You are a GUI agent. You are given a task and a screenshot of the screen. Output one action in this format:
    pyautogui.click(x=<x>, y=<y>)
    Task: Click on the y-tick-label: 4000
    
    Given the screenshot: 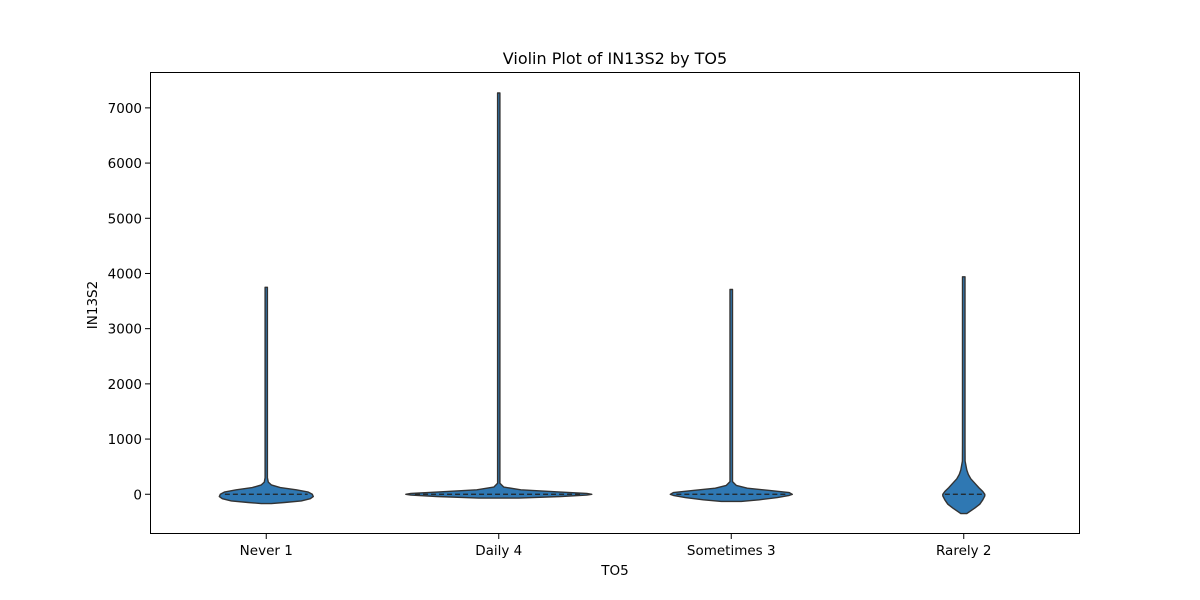 What is the action you would take?
    pyautogui.click(x=125, y=274)
    